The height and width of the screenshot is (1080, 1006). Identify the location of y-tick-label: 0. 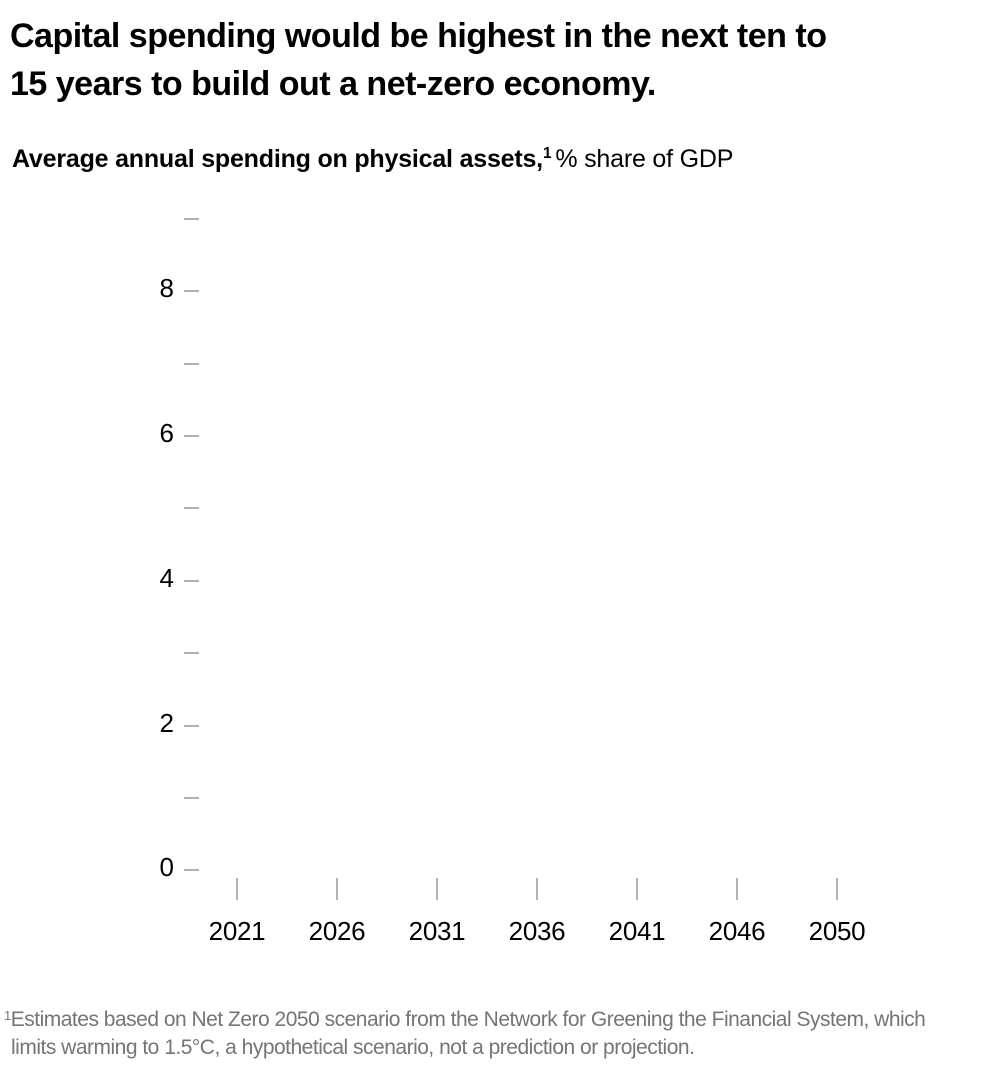
(166, 867).